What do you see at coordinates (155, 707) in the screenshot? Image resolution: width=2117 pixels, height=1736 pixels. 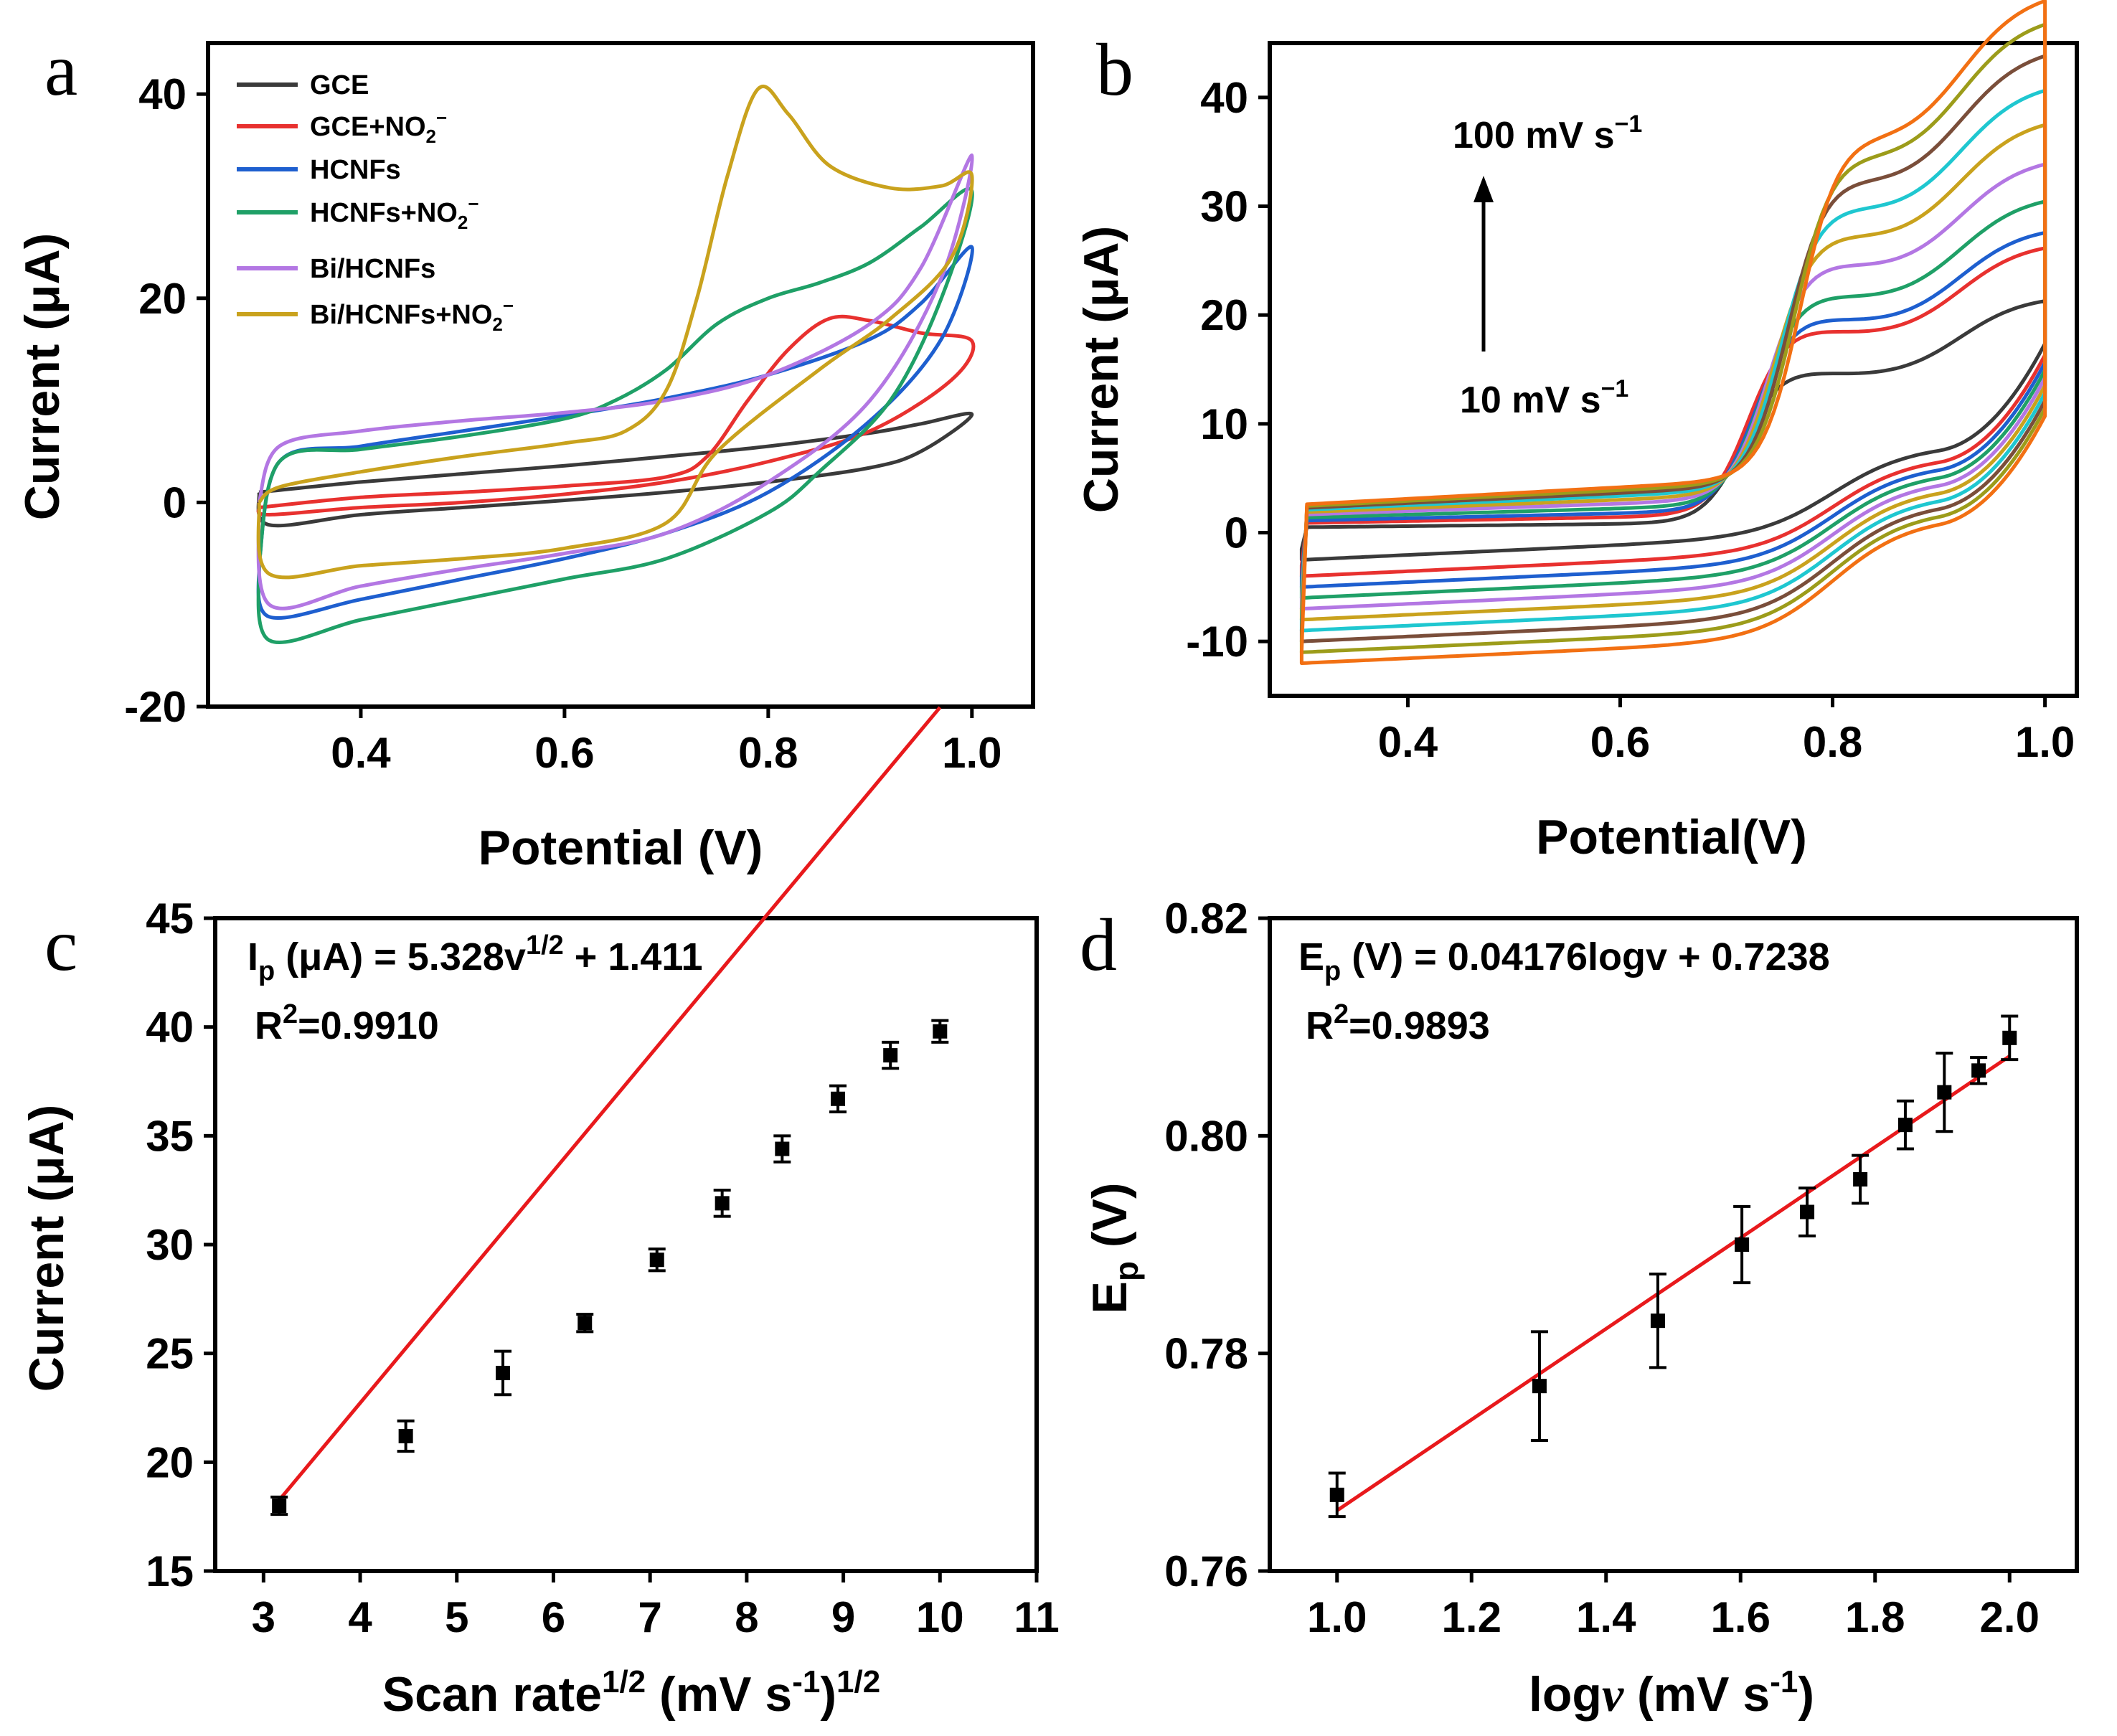 I see `y-tick-label-a: -20` at bounding box center [155, 707].